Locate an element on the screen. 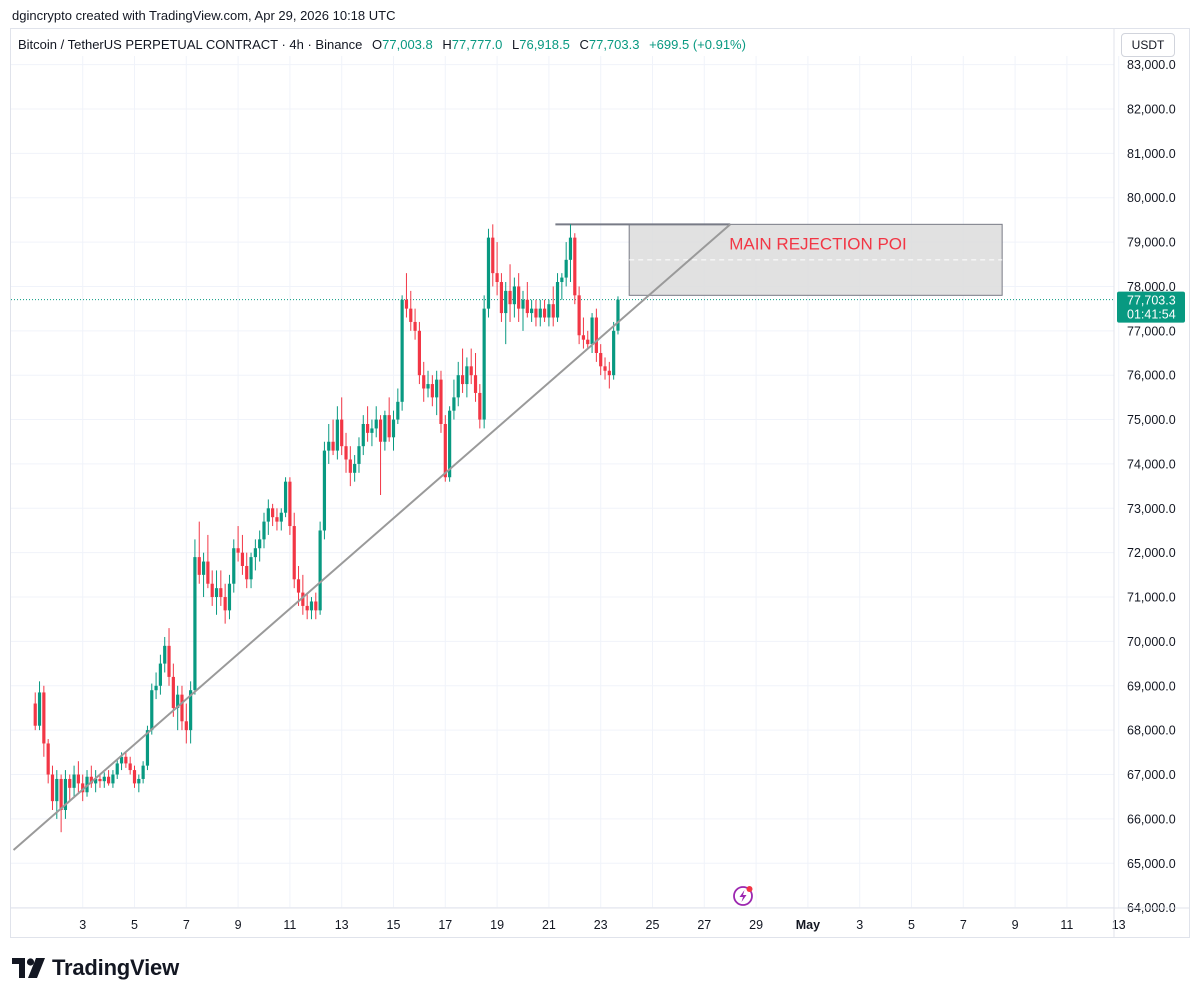 This screenshot has height=997, width=1200. x-tick-label: 27 is located at coordinates (704, 925).